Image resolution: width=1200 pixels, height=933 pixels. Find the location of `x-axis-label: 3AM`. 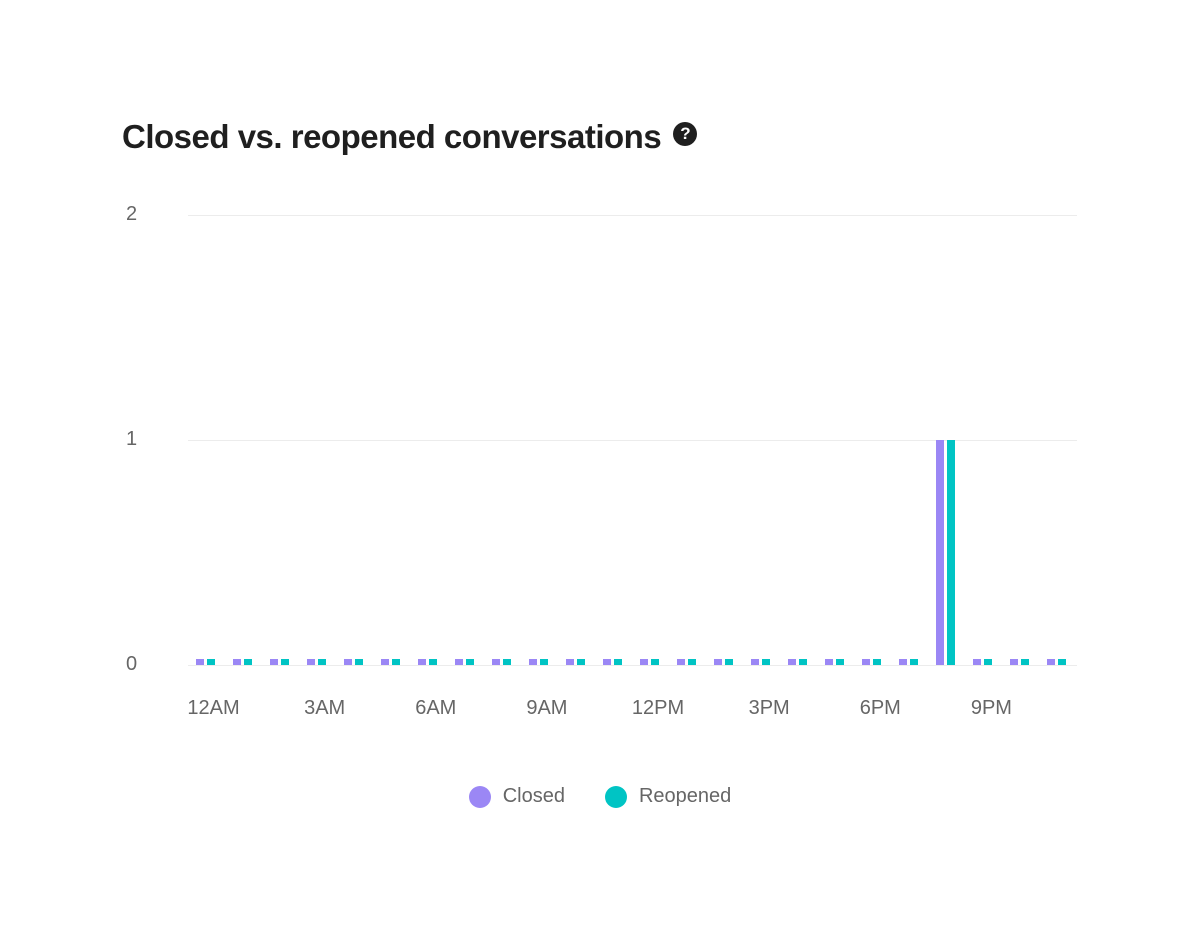

x-axis-label: 3AM is located at coordinates (325, 708).